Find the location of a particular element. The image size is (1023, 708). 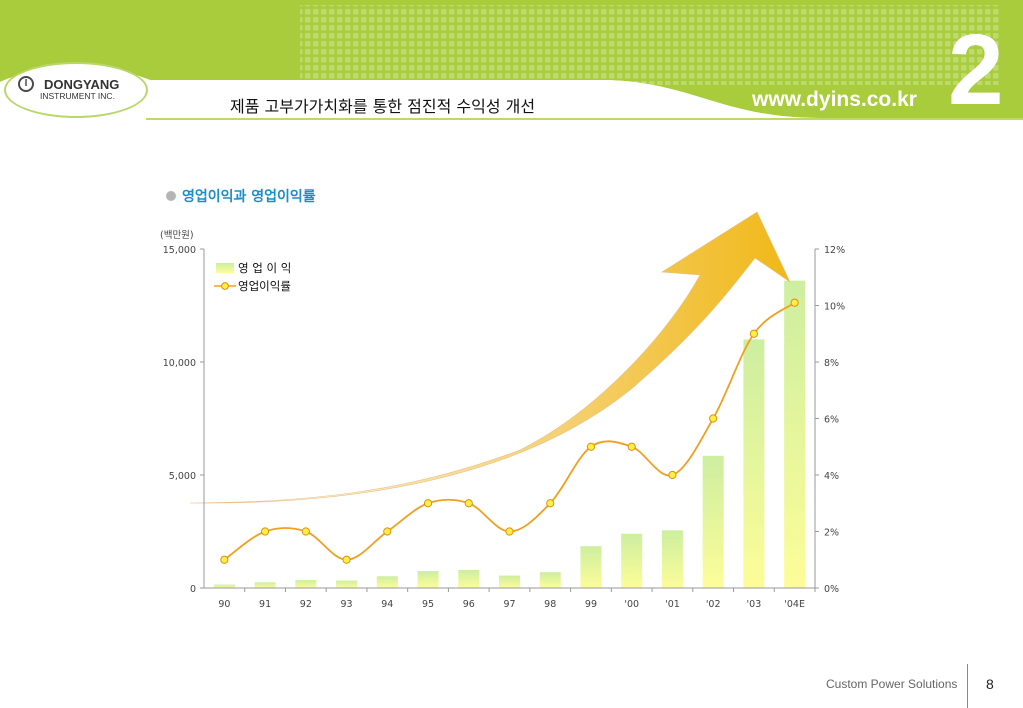

x-tick-label: 95 is located at coordinates (428, 604).